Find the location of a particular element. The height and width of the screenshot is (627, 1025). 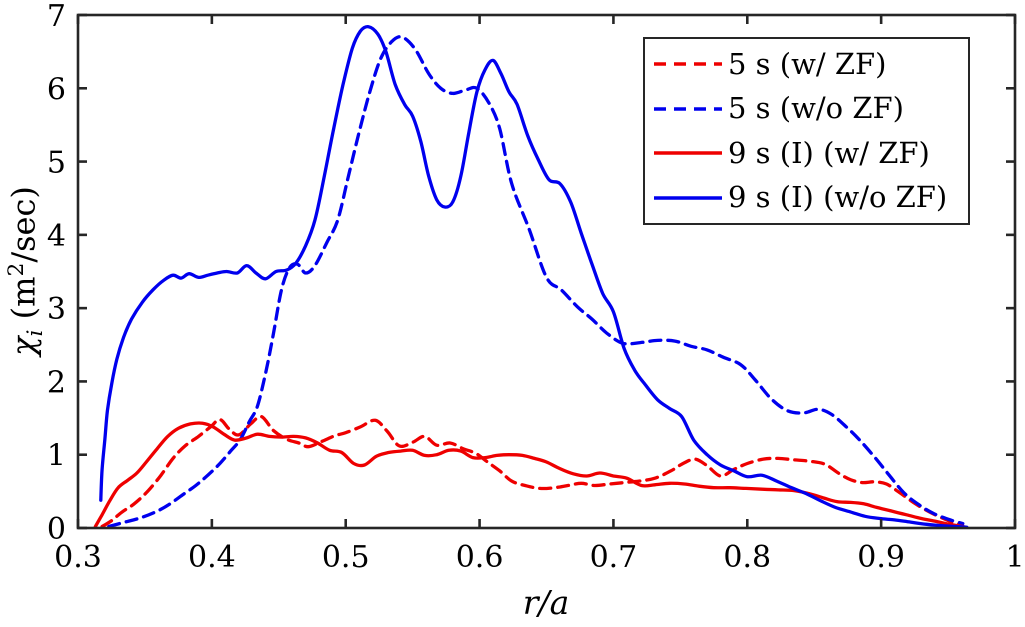

legend-item-0: 5 s (w/ ZF) is located at coordinates (806, 64).